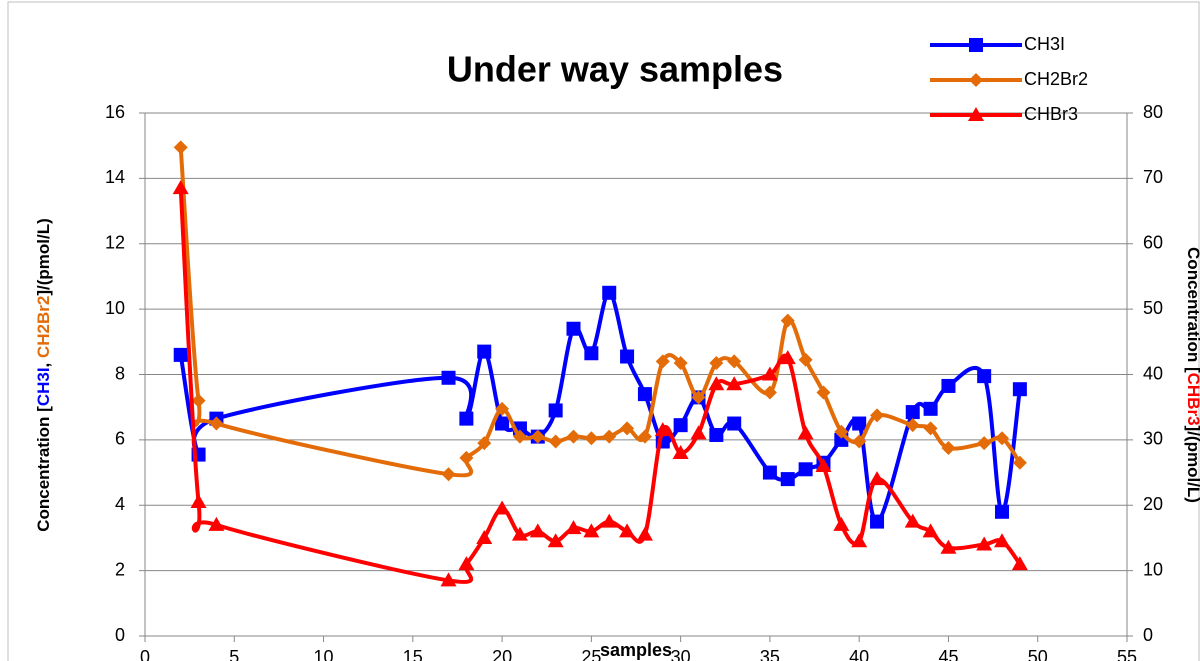 This screenshot has height=661, width=1200. What do you see at coordinates (1148, 635) in the screenshot?
I see `y2-tick-label: 0` at bounding box center [1148, 635].